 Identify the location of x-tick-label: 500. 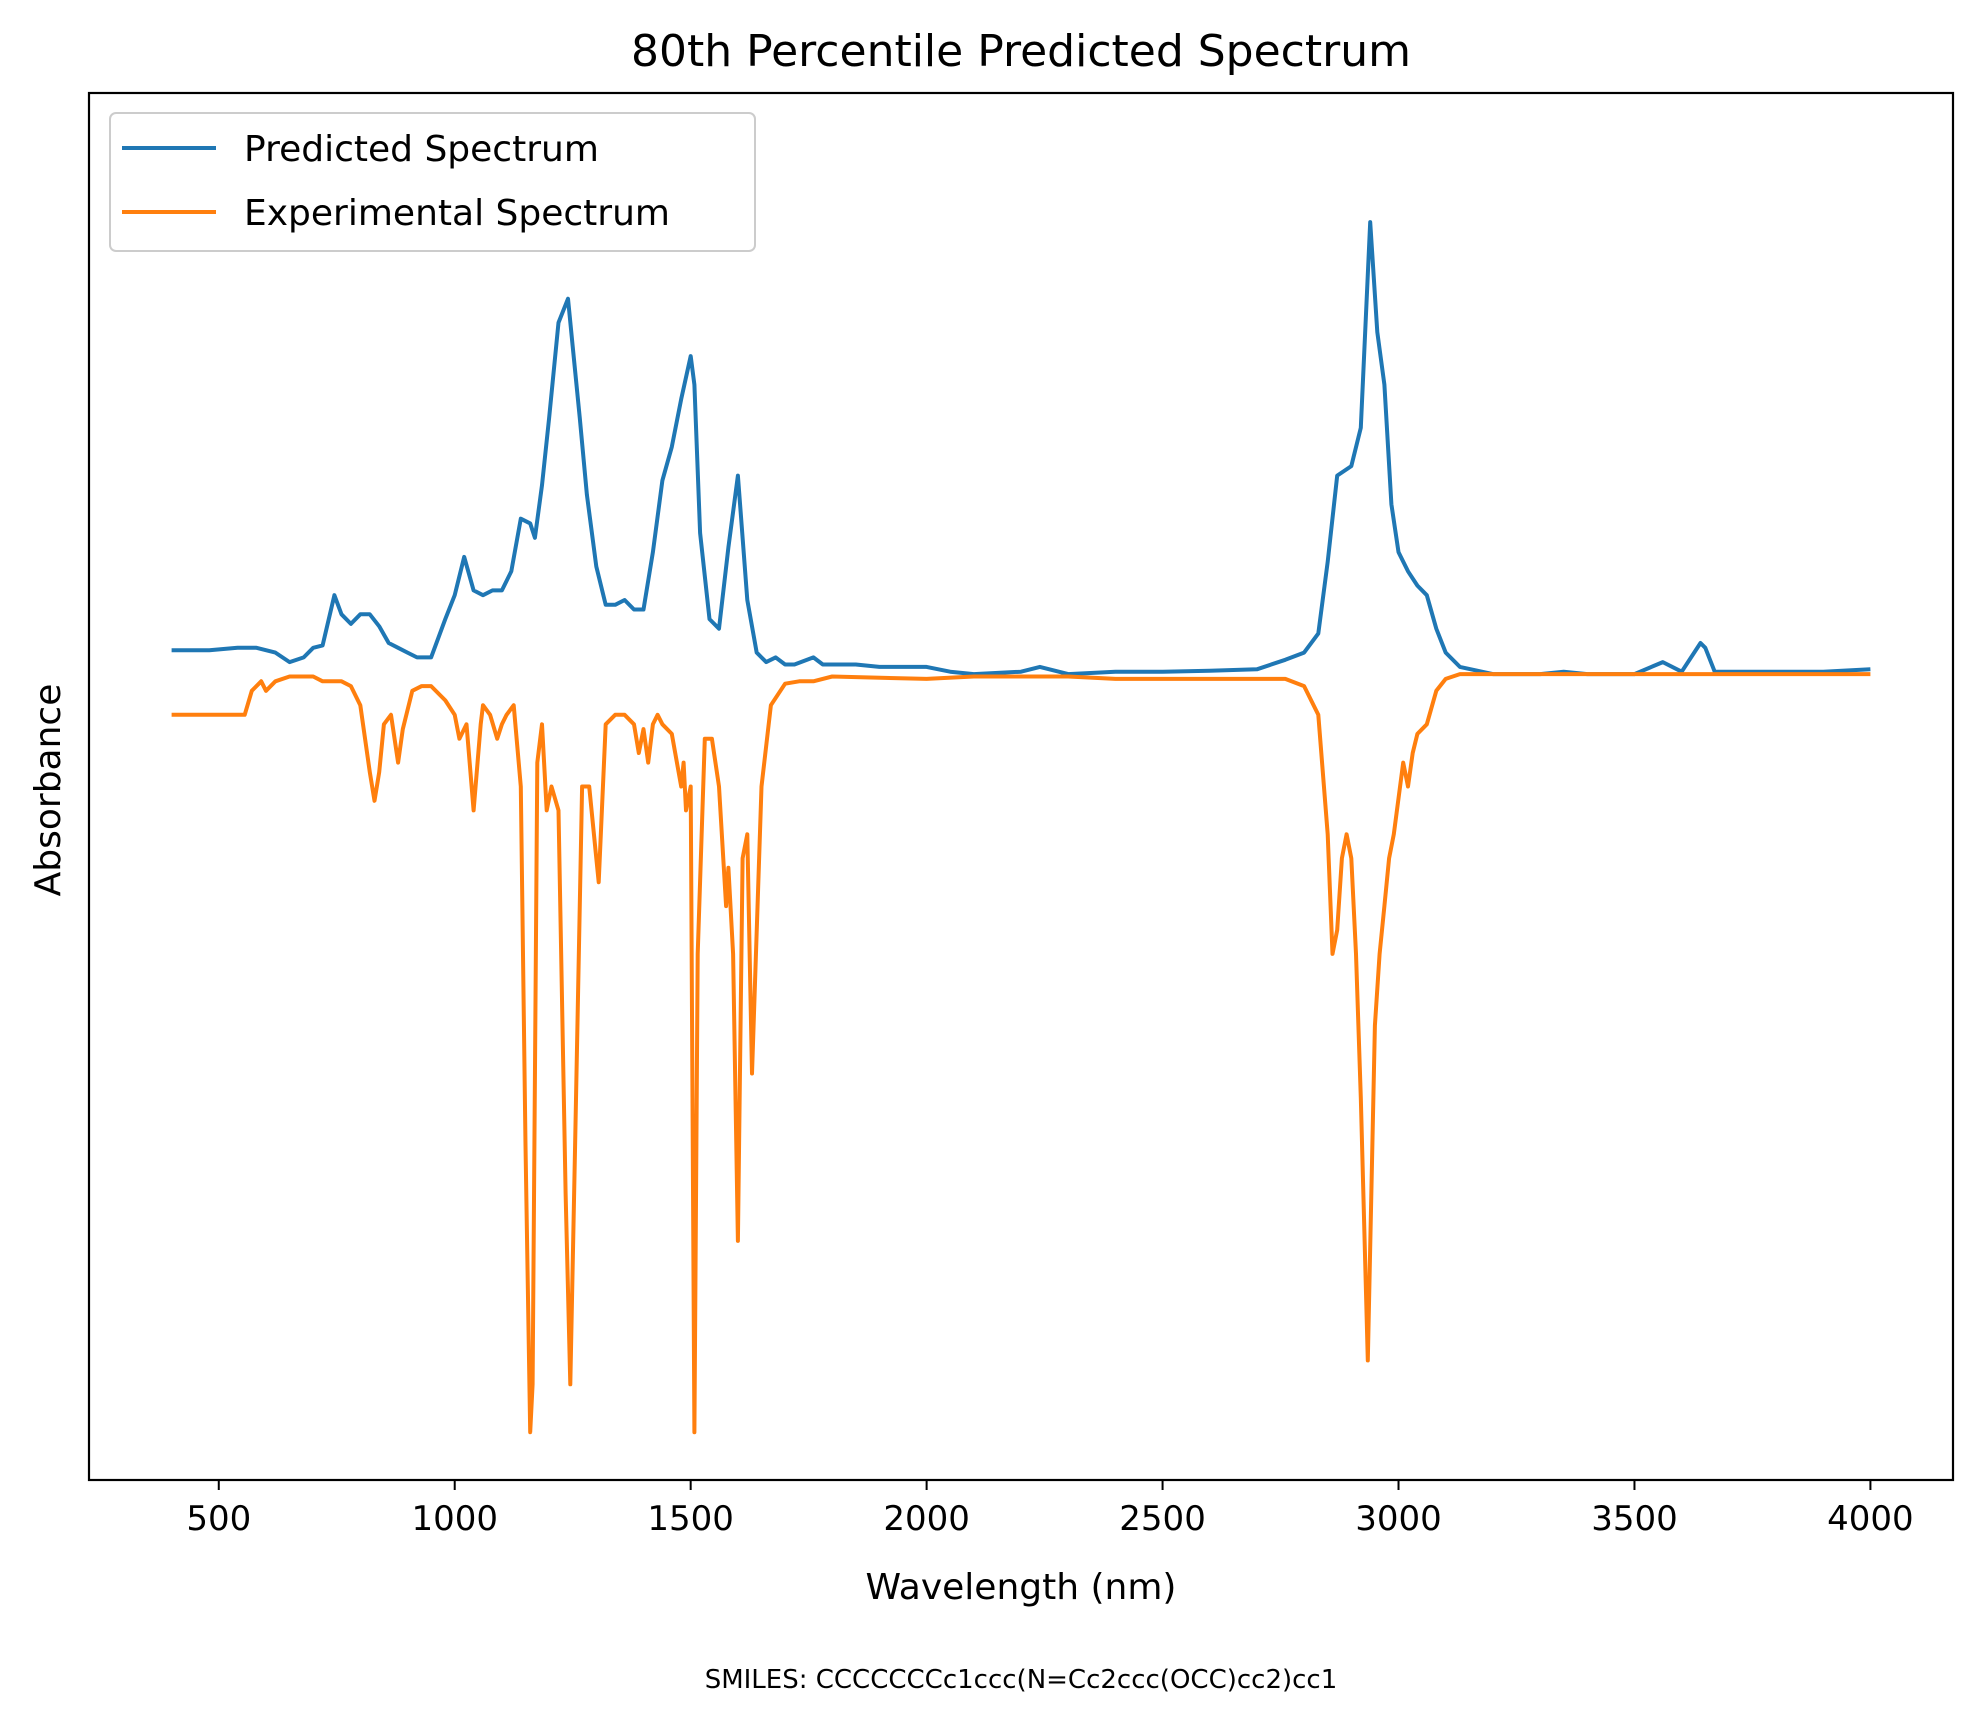
(218, 1519).